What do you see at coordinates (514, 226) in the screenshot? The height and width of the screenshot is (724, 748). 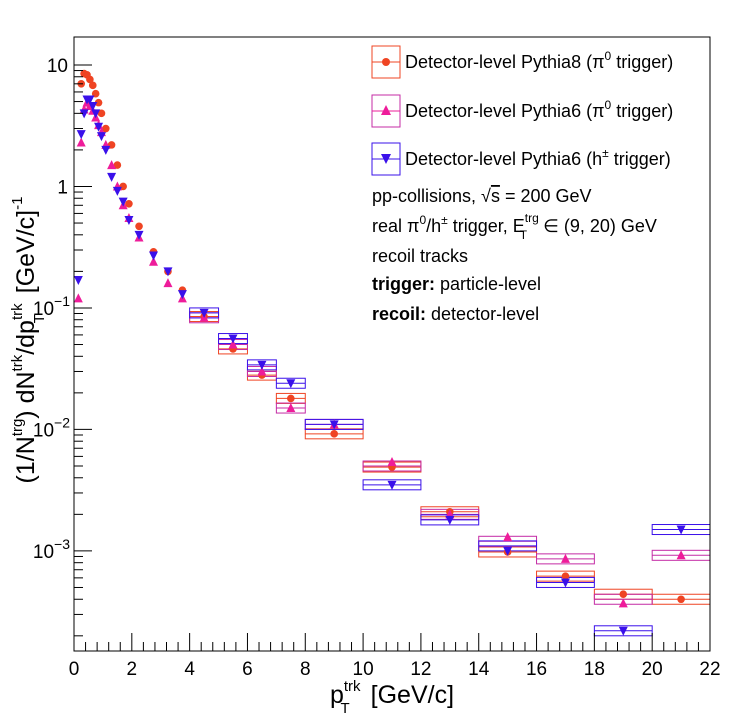 I see `info-trigger-range: real π0/h± trigger, Etrg T ∈ (9, 20) GeV` at bounding box center [514, 226].